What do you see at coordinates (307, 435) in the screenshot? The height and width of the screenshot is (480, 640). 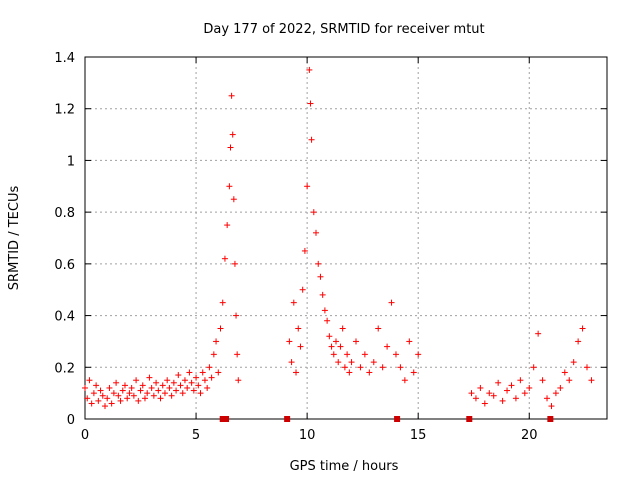 I see `x-tick-label: 10` at bounding box center [307, 435].